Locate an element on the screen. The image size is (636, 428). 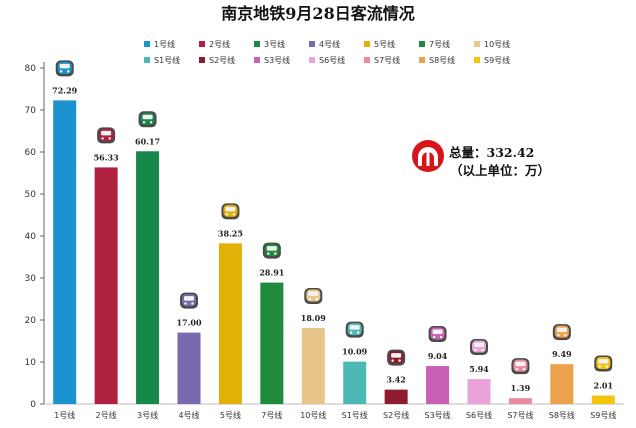
legend-item: S8号线 is located at coordinates (437, 60).